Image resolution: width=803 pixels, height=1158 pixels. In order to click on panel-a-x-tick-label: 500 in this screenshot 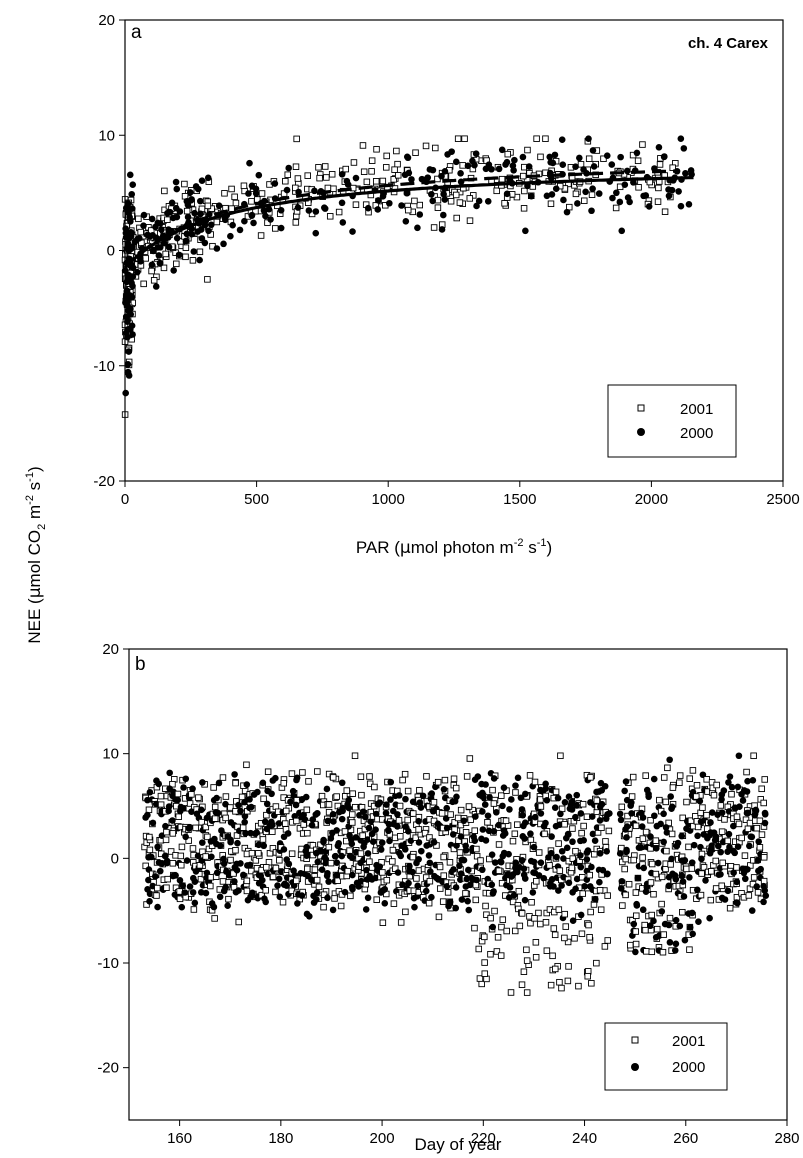, I will do `click(256, 499)`.